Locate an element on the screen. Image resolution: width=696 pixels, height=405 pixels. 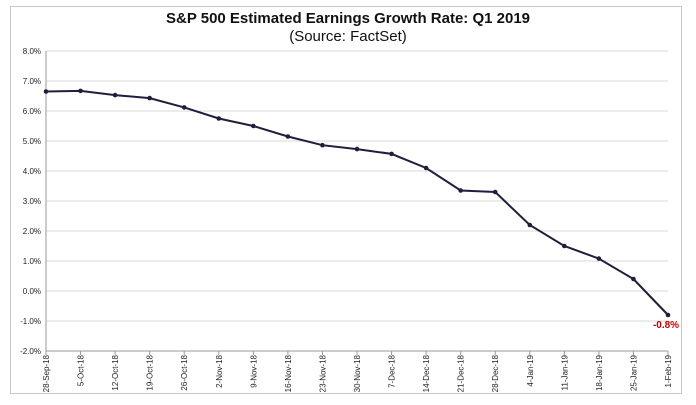
x-tick-label: 5-Oct-18 is located at coordinates (81, 370).